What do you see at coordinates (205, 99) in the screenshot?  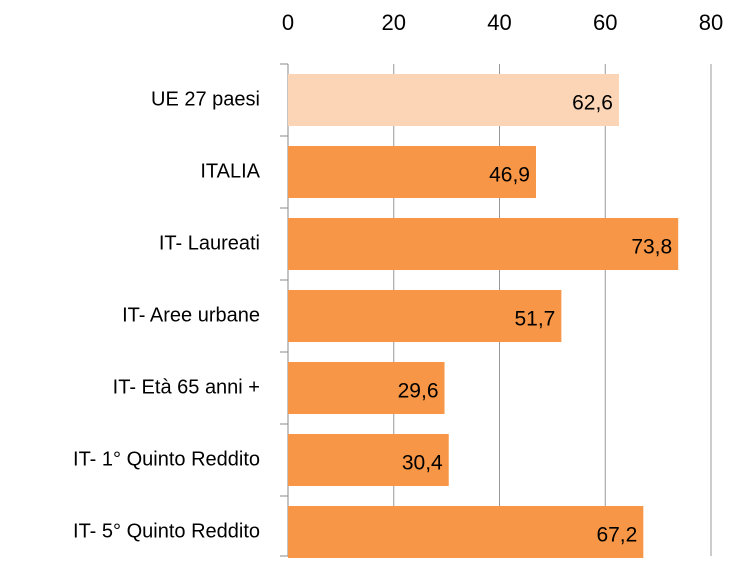 I see `y-tick-label: UE 27 paesi` at bounding box center [205, 99].